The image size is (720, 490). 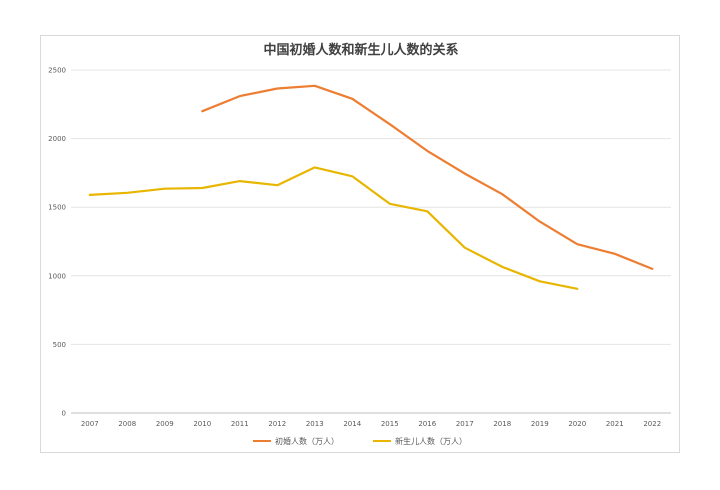 What do you see at coordinates (59, 345) in the screenshot?
I see `y-tick-label: 500` at bounding box center [59, 345].